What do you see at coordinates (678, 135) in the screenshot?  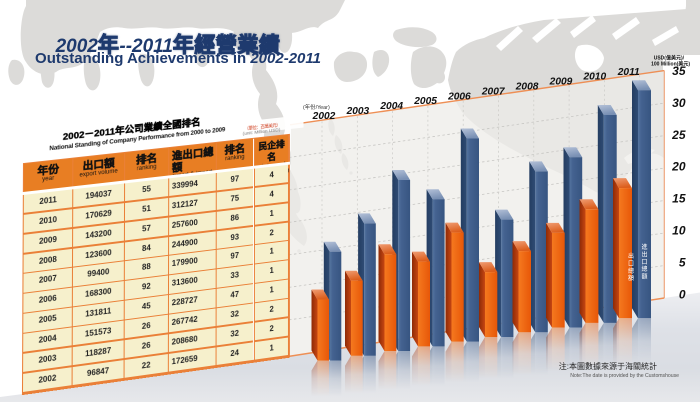 I see `svg-text: 25` at bounding box center [678, 135].